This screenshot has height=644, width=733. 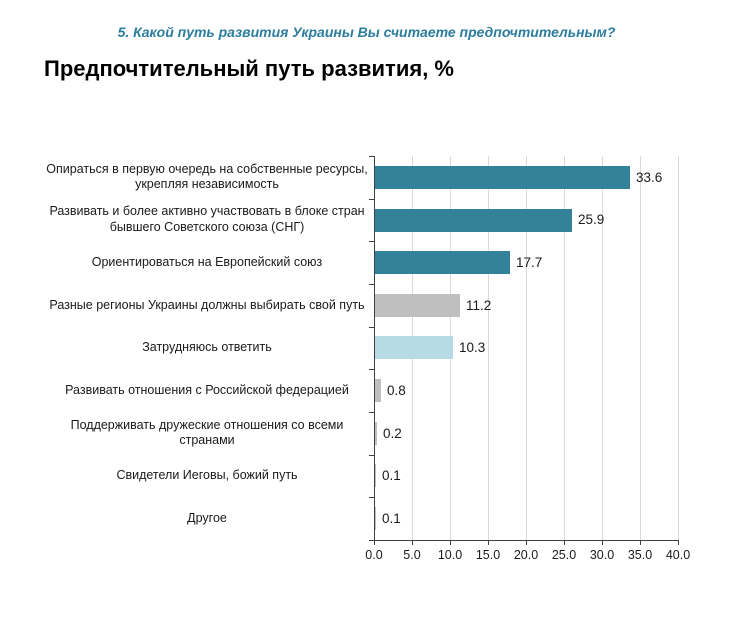 What do you see at coordinates (374, 555) in the screenshot?
I see `x-tick-label: 0.0` at bounding box center [374, 555].